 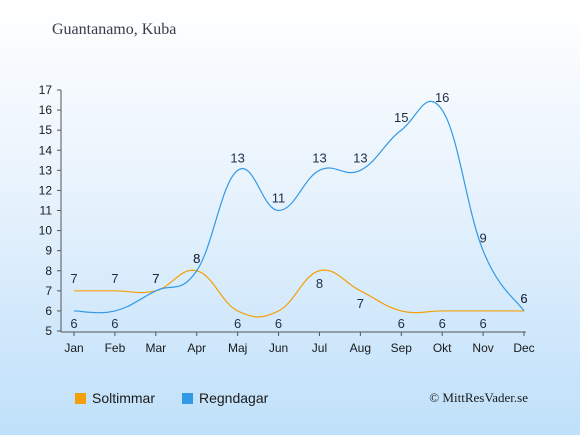 I want to click on y-tick-label: 10, so click(x=46, y=231).